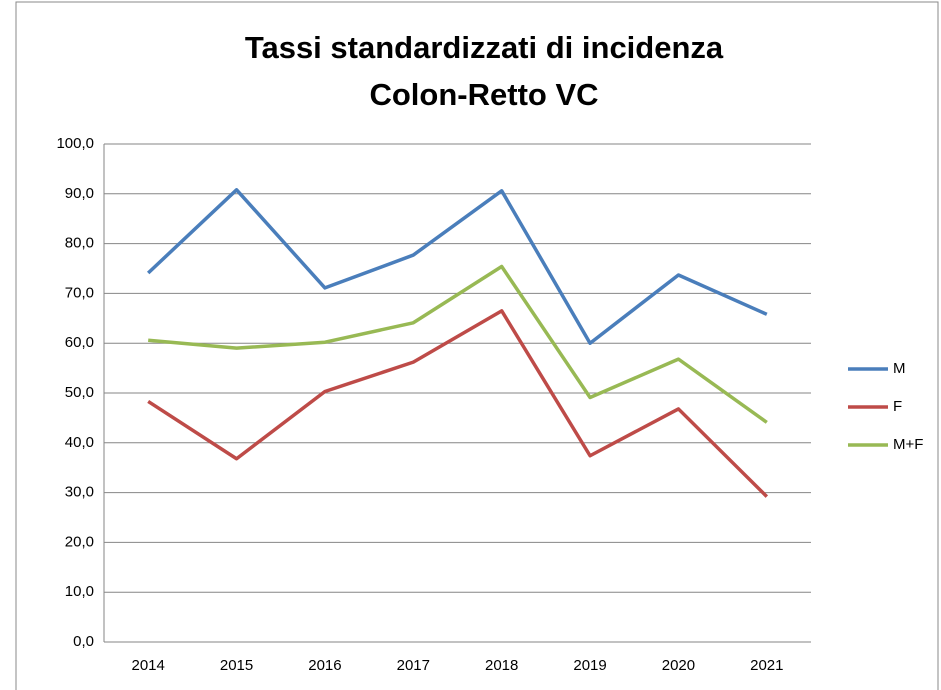 The image size is (941, 690). I want to click on x-tick-label: 2016, so click(324, 665).